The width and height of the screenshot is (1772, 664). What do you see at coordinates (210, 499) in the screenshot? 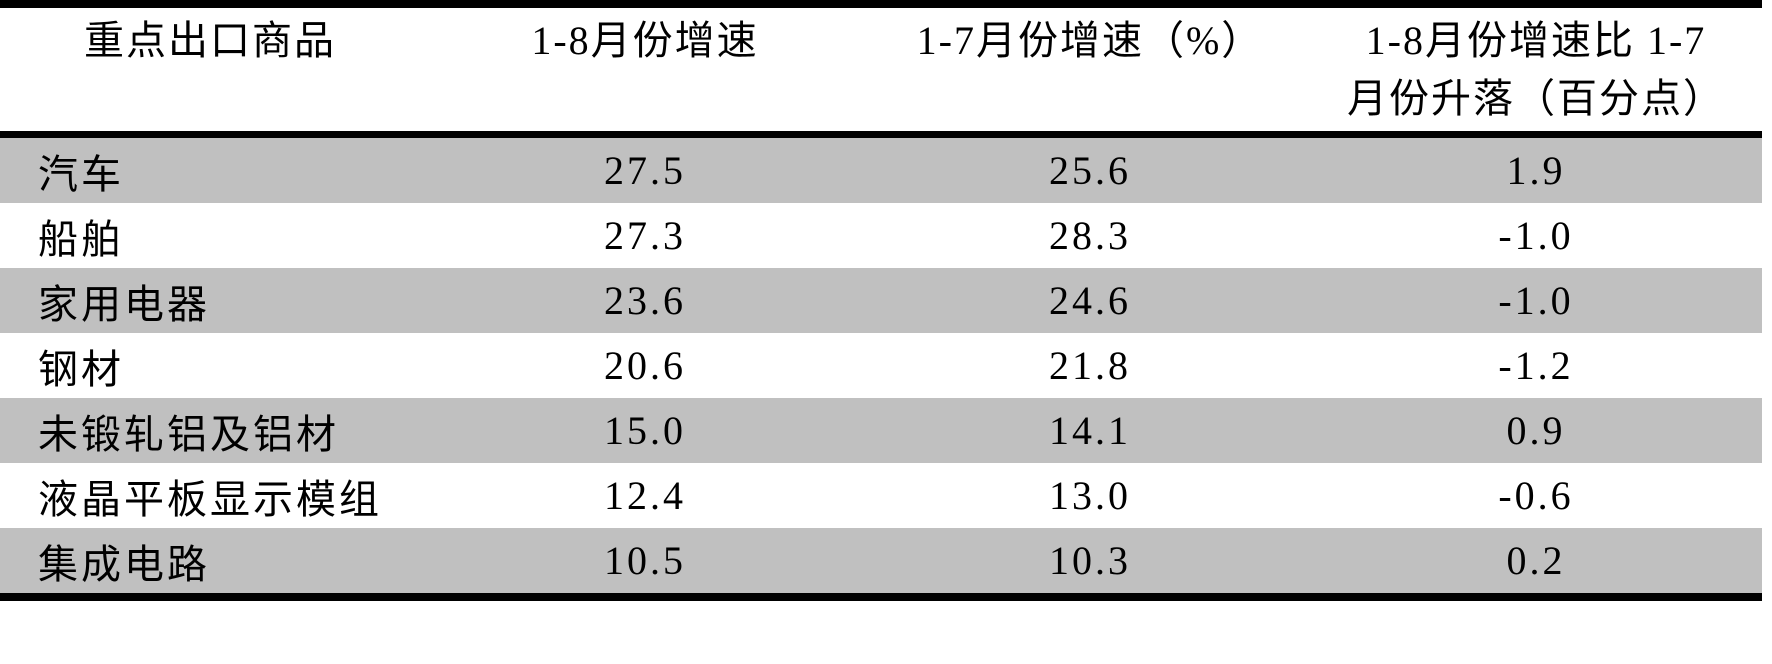
I see `commodity-name: 液晶平板显示模组` at bounding box center [210, 499].